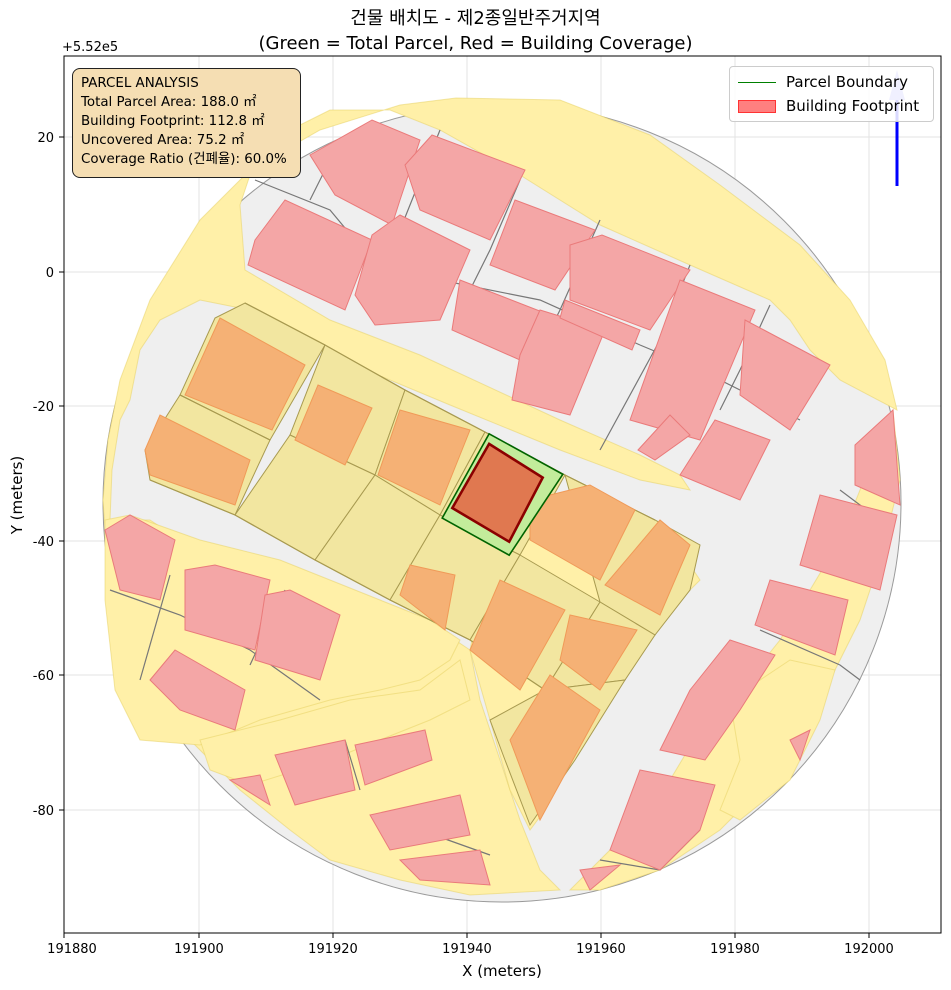 The height and width of the screenshot is (990, 951). I want to click on y-tick-label: 0, so click(50, 273).